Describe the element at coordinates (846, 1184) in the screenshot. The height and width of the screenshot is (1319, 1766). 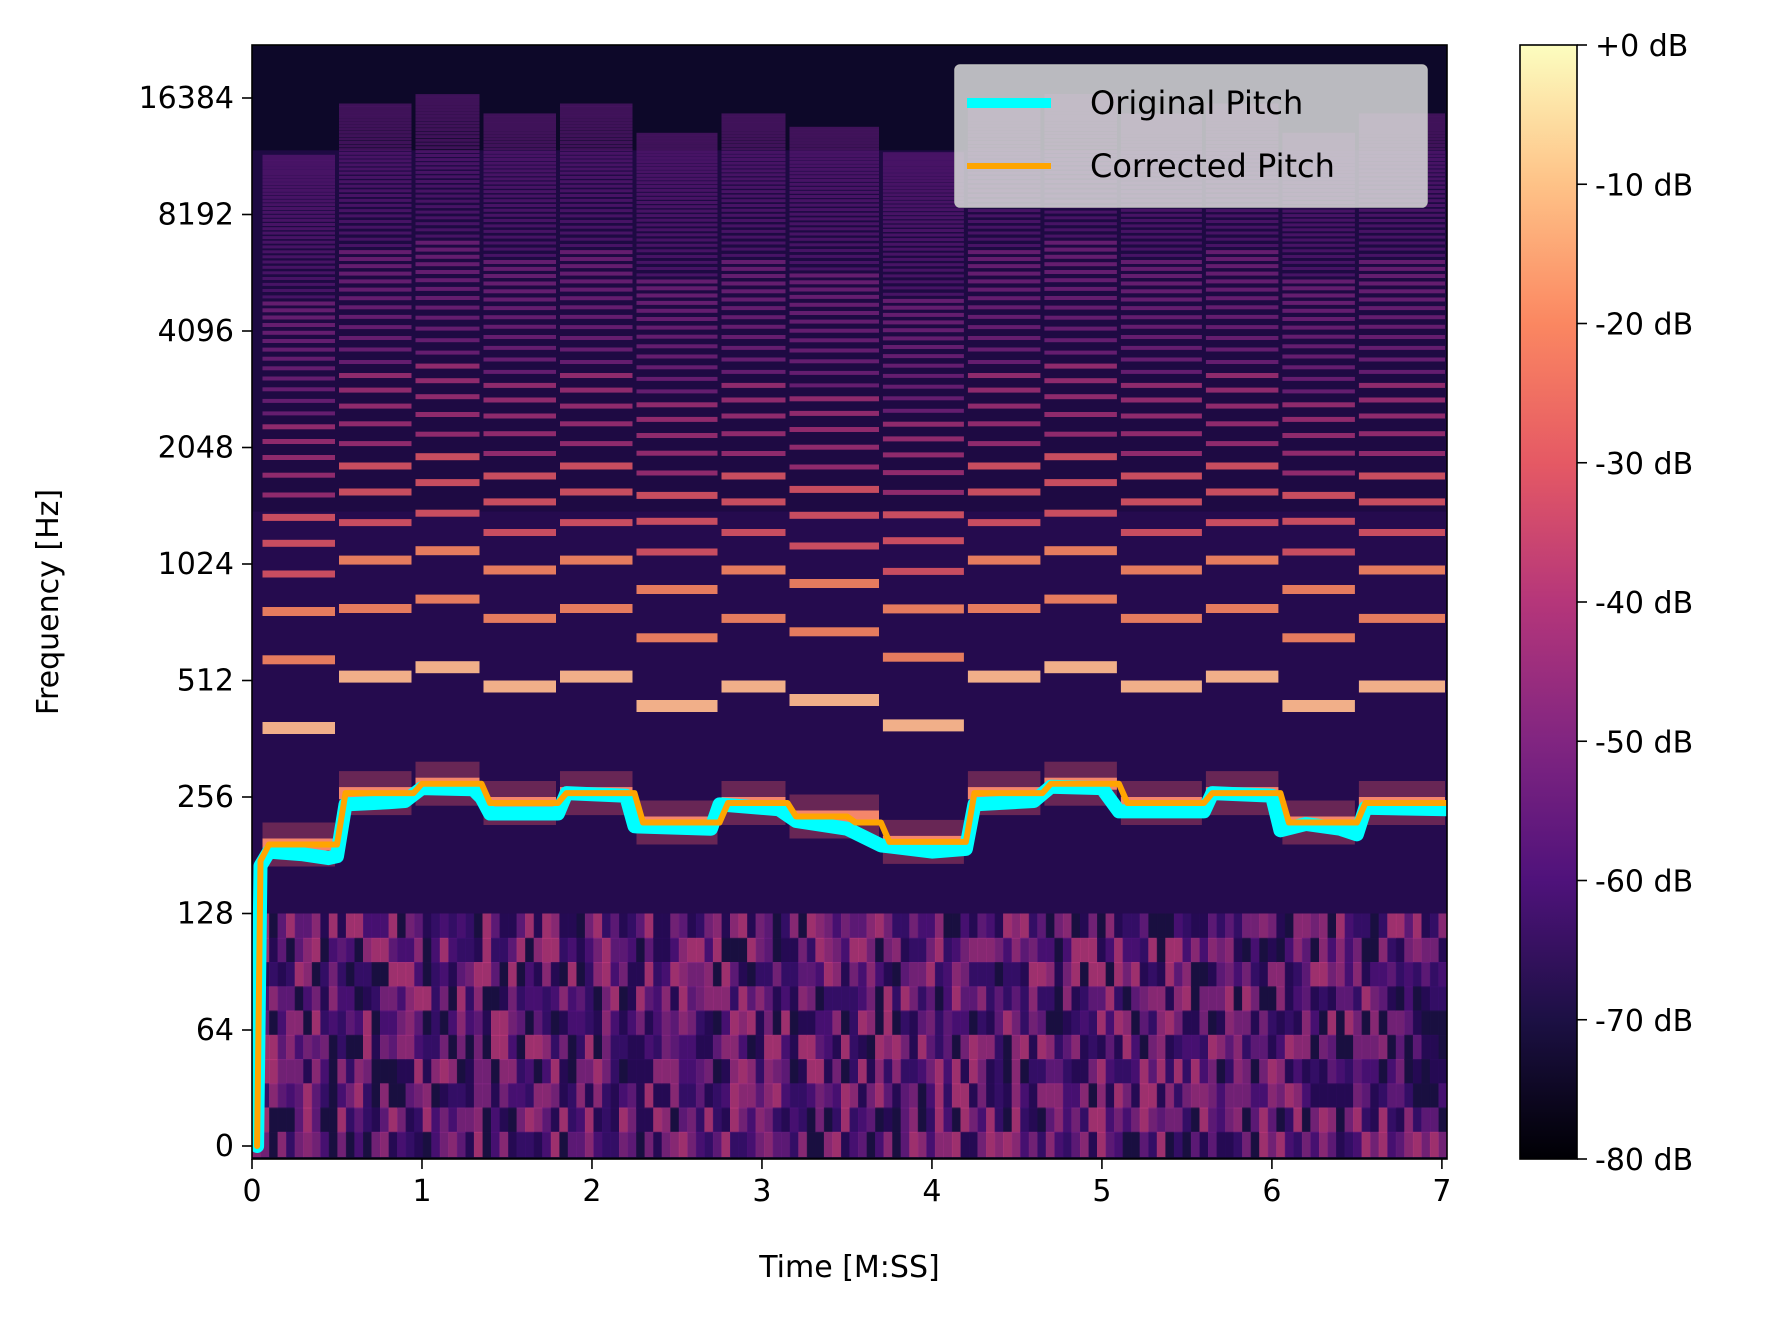
I see `x-axis: 0 1 2 3 4 5 6 7` at that location.